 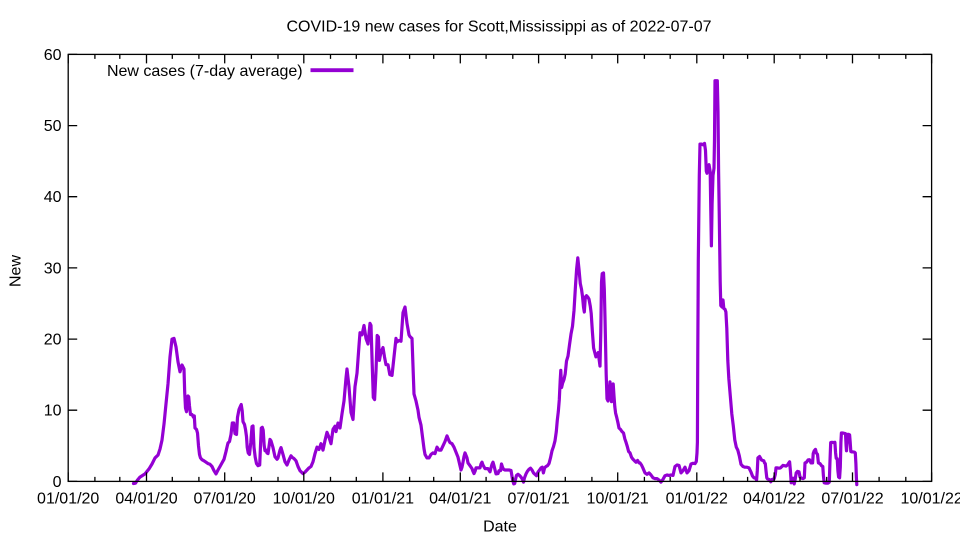 I want to click on svg-text: 10/01/21, so click(x=618, y=499).